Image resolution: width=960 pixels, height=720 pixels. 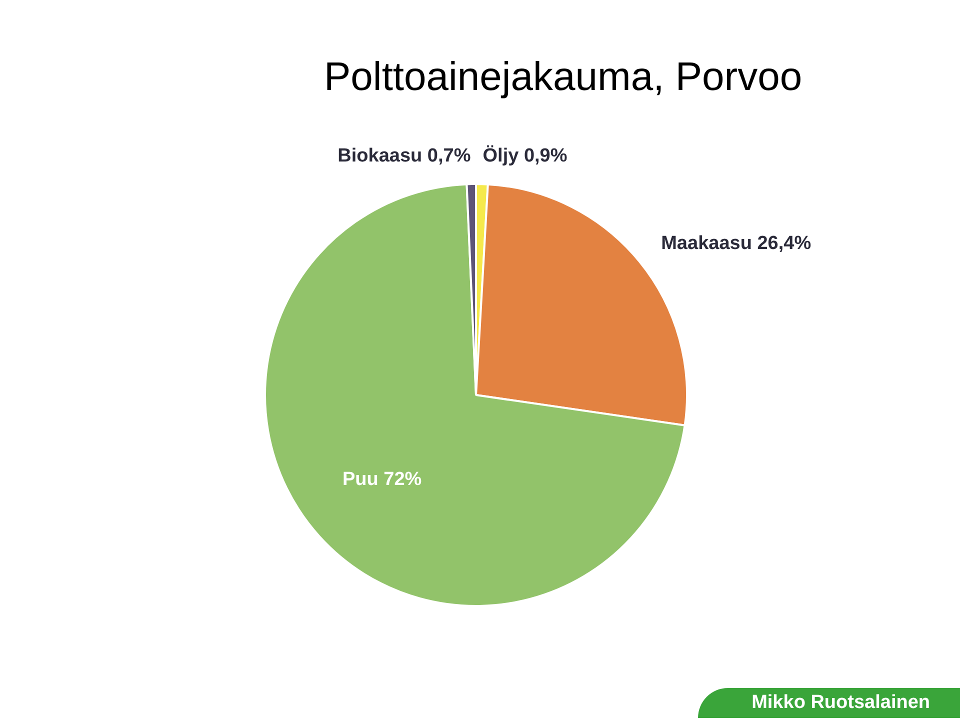 What do you see at coordinates (404, 155) in the screenshot?
I see `slice-label: Biokaasu 0,7%` at bounding box center [404, 155].